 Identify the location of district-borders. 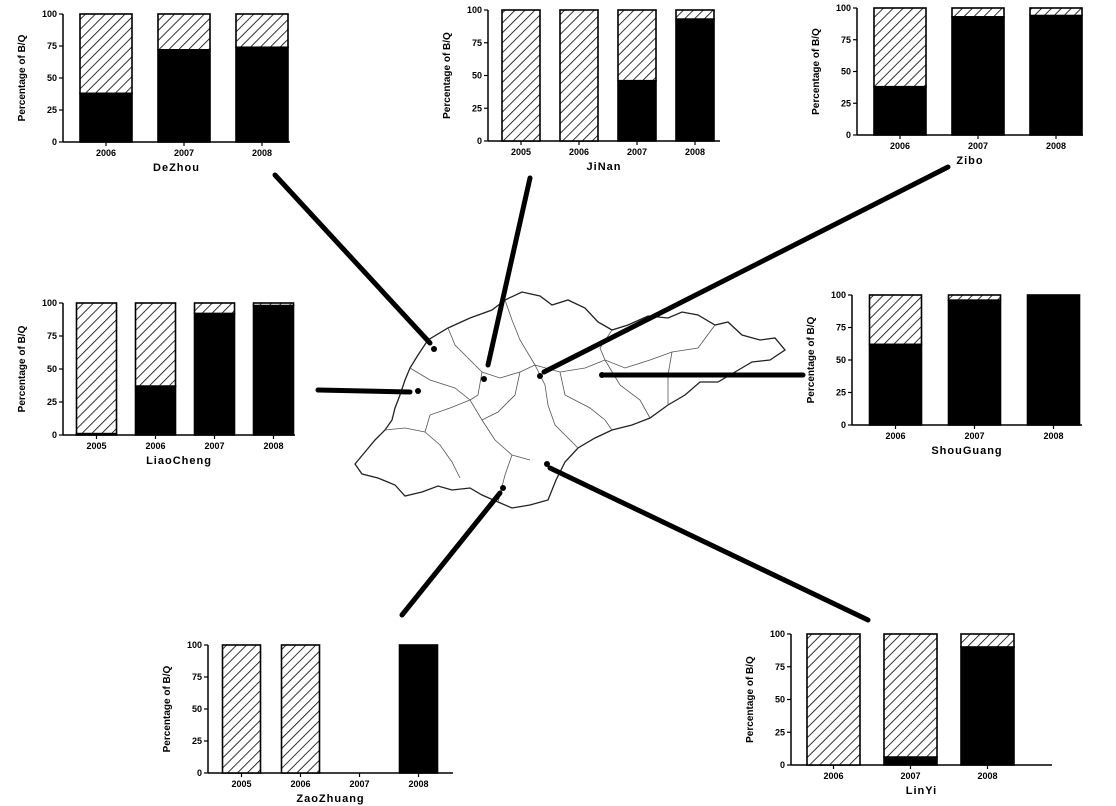
(550, 401).